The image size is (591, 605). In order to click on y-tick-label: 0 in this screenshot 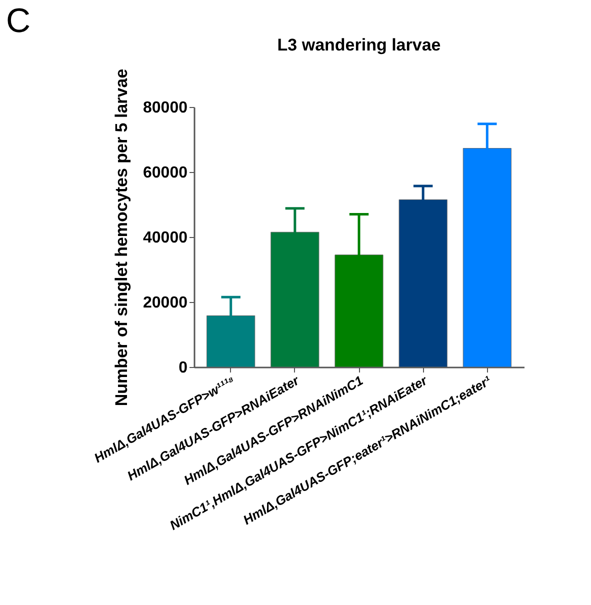, I will do `click(183, 368)`.